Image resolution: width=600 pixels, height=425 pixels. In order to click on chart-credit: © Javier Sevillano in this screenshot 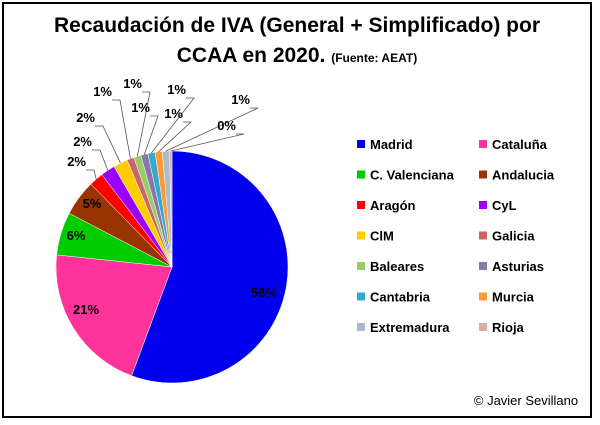, I will do `click(526, 400)`.